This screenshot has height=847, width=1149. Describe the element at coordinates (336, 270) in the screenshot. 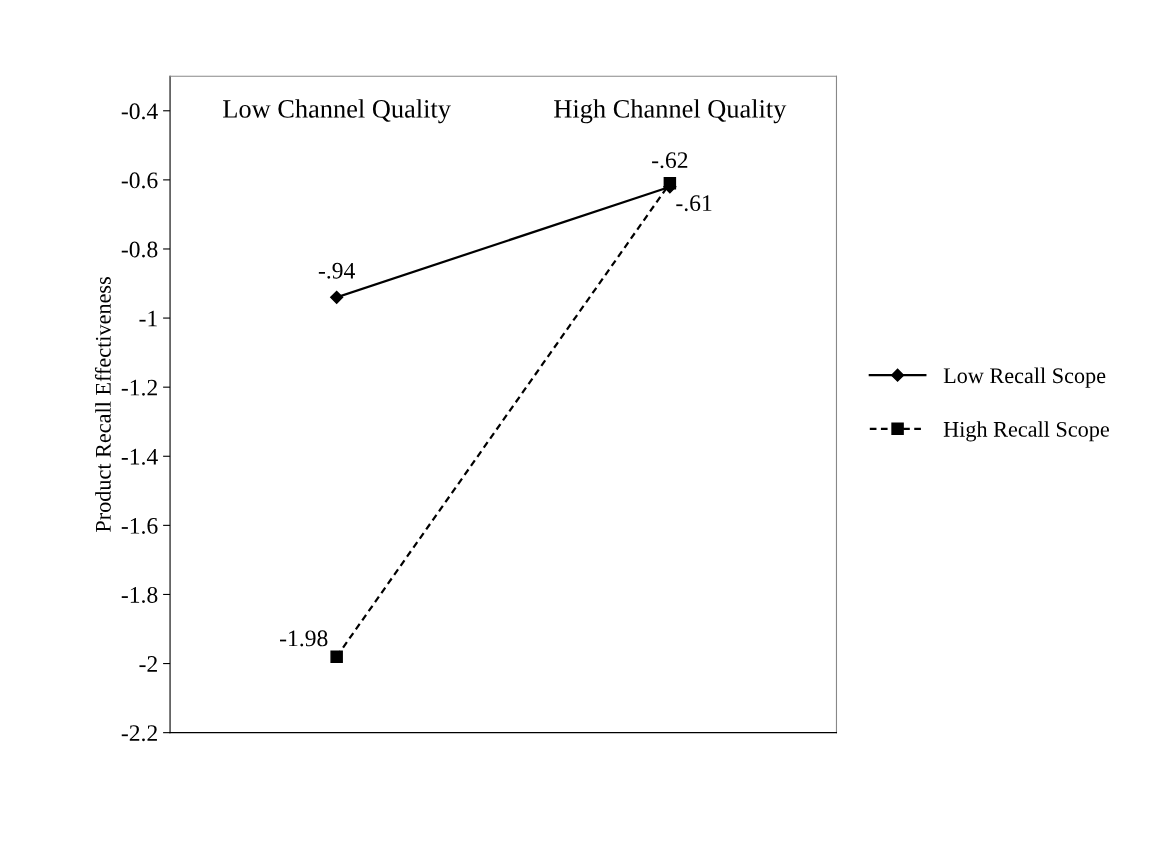

I see `data-label: -.94` at that location.